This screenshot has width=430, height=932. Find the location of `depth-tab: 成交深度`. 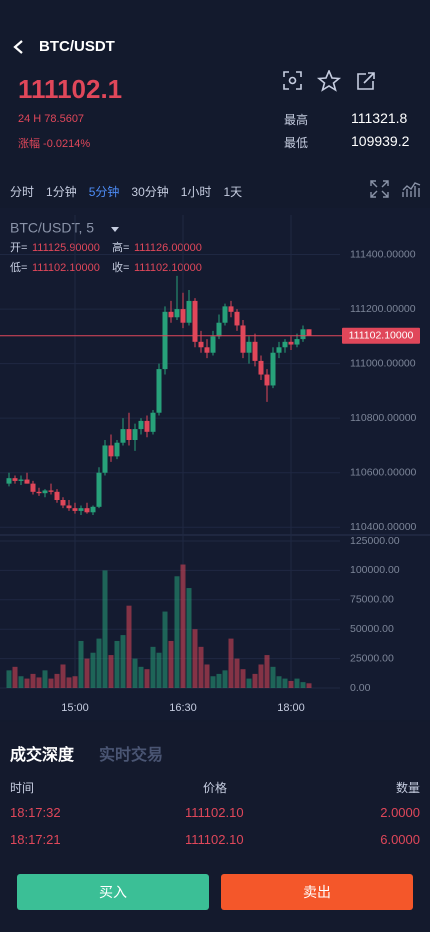

depth-tab: 成交深度 is located at coordinates (42, 755).